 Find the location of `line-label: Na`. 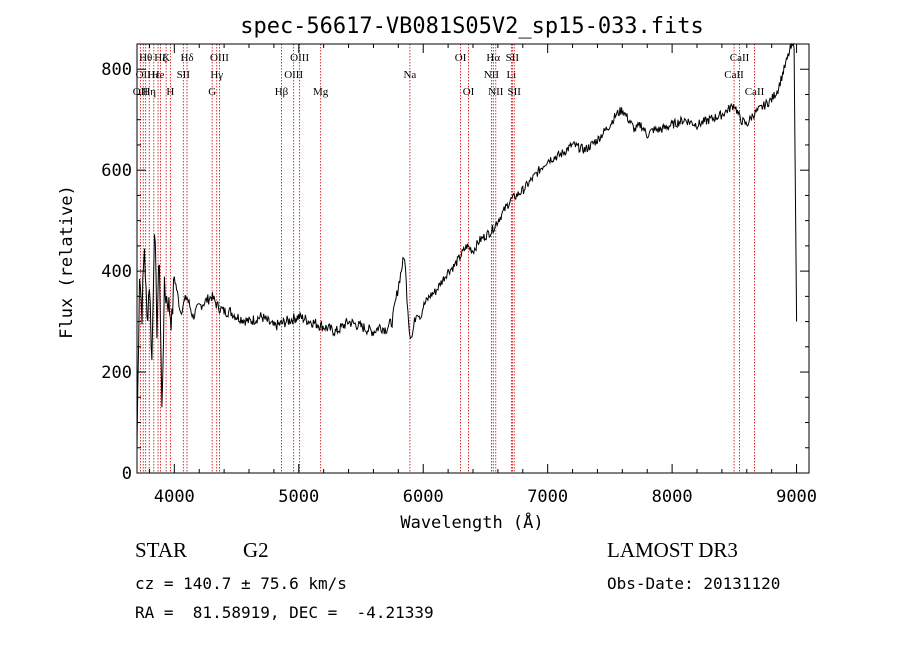

line-label: Na is located at coordinates (409, 75).